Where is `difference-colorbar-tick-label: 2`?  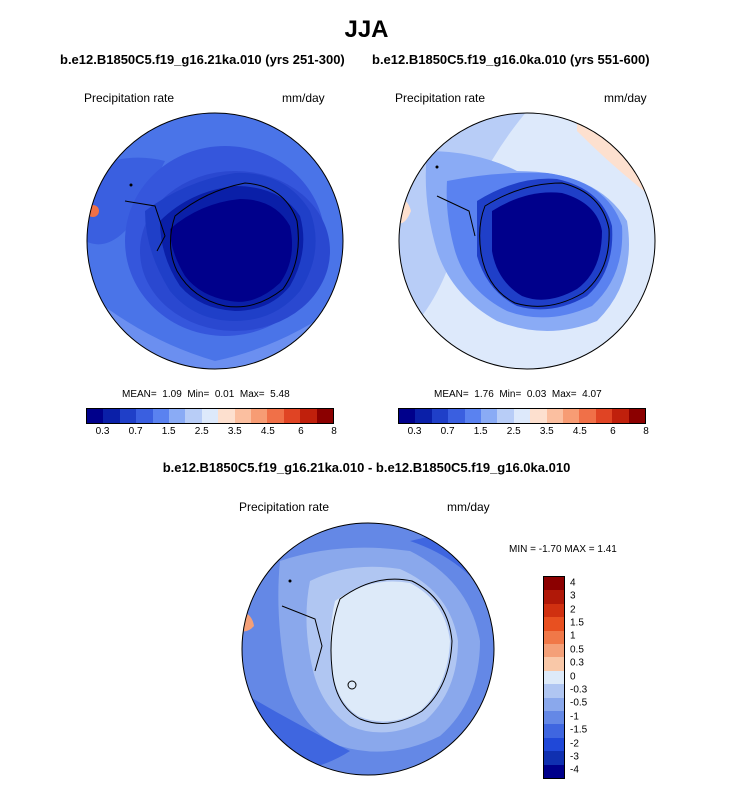 difference-colorbar-tick-label: 2 is located at coordinates (573, 609).